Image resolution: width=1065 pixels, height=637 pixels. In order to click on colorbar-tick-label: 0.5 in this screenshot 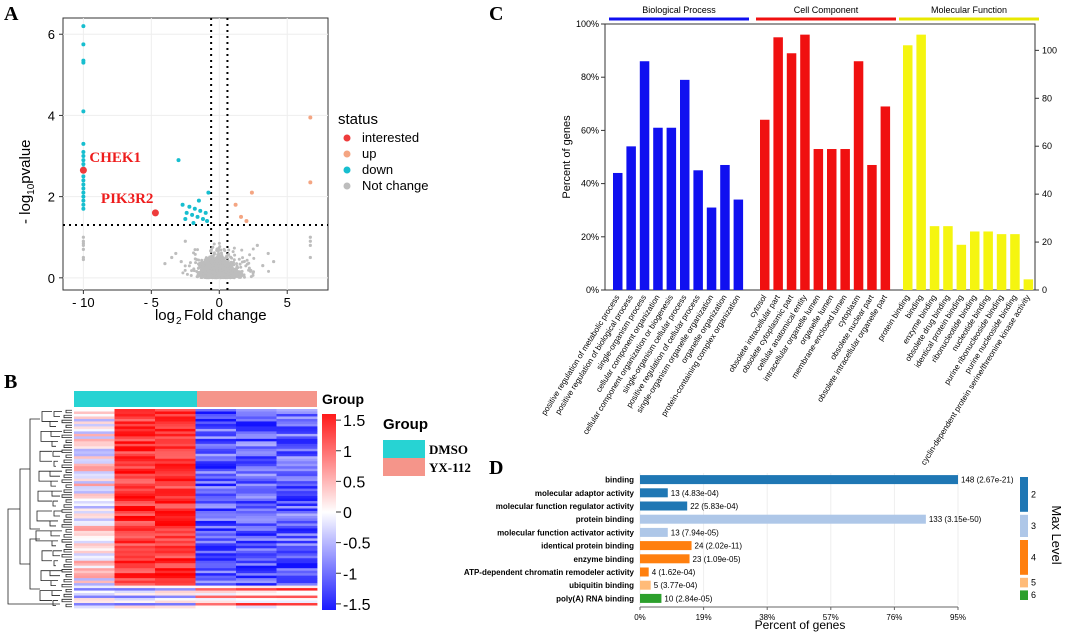, I will do `click(354, 482)`.